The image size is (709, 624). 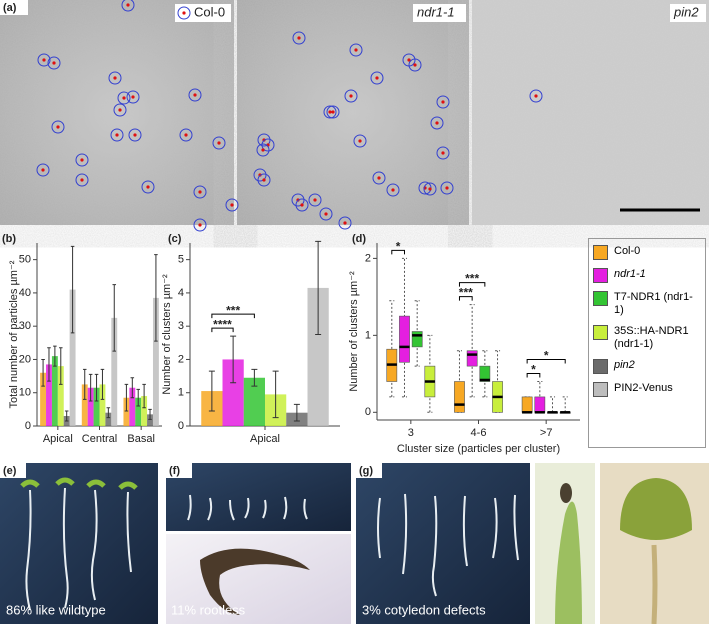 What do you see at coordinates (647, 366) in the screenshot?
I see `legend-entry: pin2` at bounding box center [647, 366].